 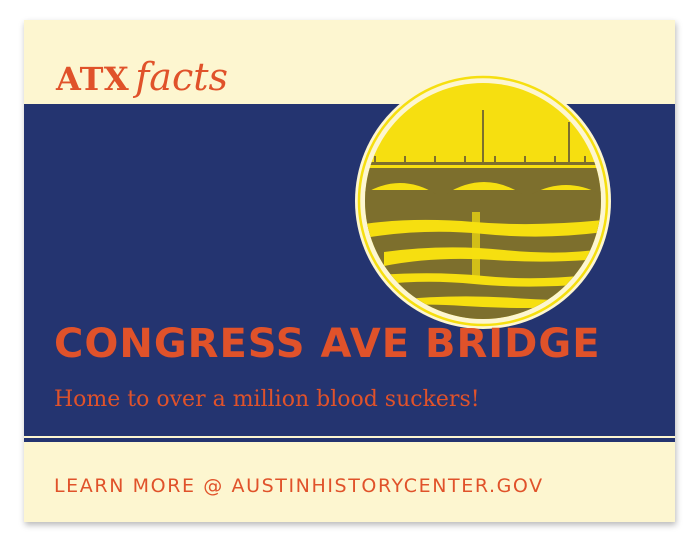 What do you see at coordinates (327, 344) in the screenshot?
I see `page-title: CONGRESS AVE BRIDGE` at bounding box center [327, 344].